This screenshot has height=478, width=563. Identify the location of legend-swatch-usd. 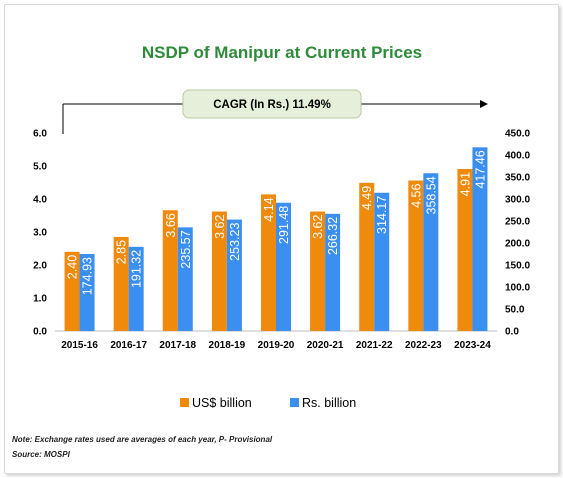
(184, 402).